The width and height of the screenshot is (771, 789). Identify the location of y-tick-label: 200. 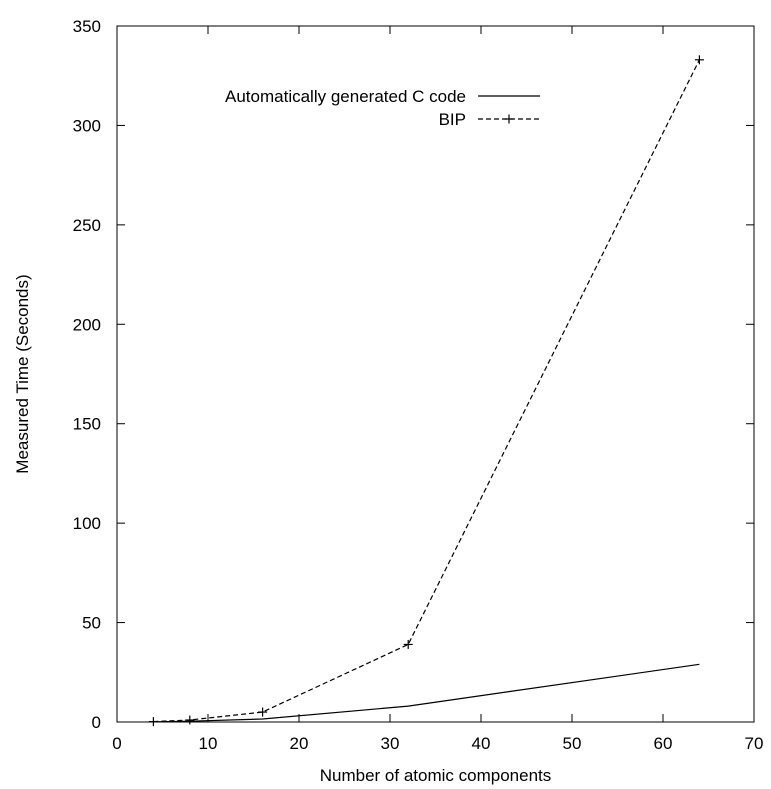
(87, 324).